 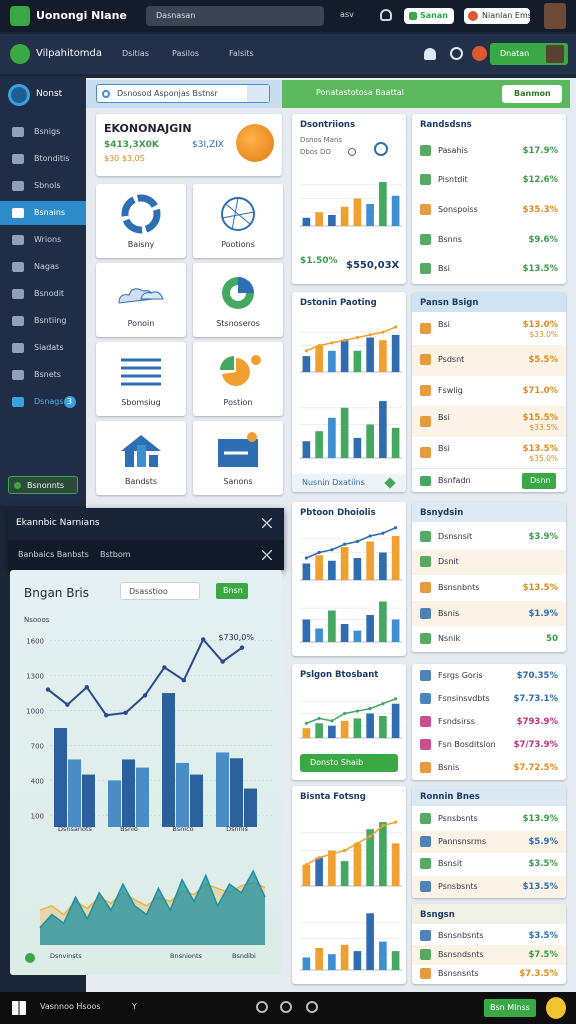 What do you see at coordinates (238, 300) in the screenshot?
I see `tile: Stsnoseros` at bounding box center [238, 300].